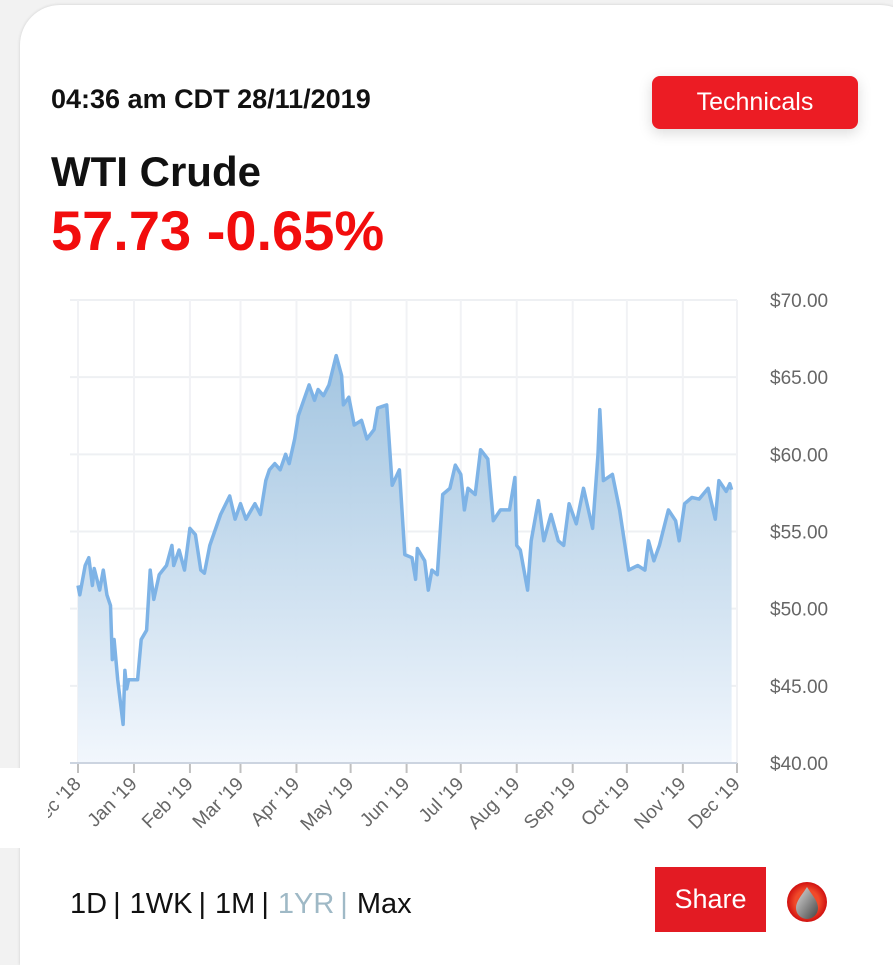  I want to click on price-change: 57.73 -0.65%, so click(218, 230).